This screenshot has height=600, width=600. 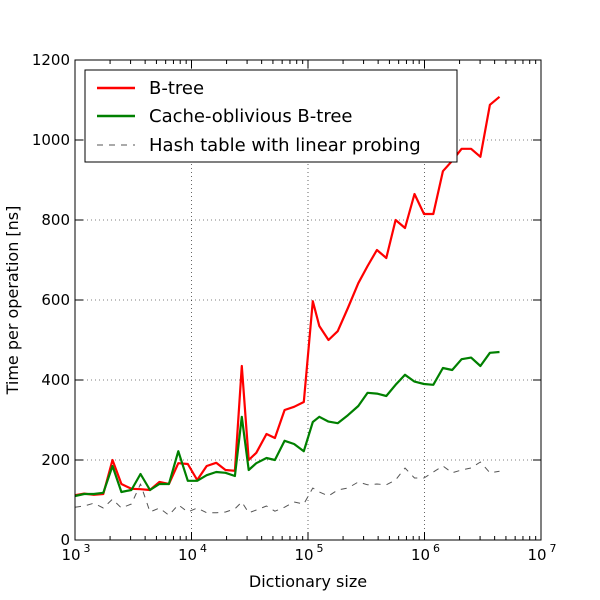 I want to click on y-tick-label: 600, so click(x=55, y=300).